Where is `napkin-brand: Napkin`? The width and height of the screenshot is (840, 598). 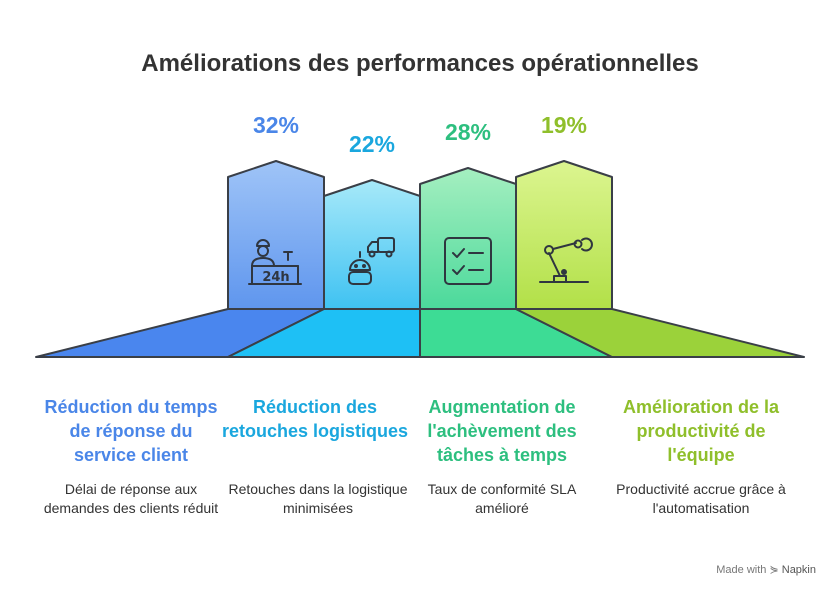 napkin-brand: Napkin is located at coordinates (798, 570).